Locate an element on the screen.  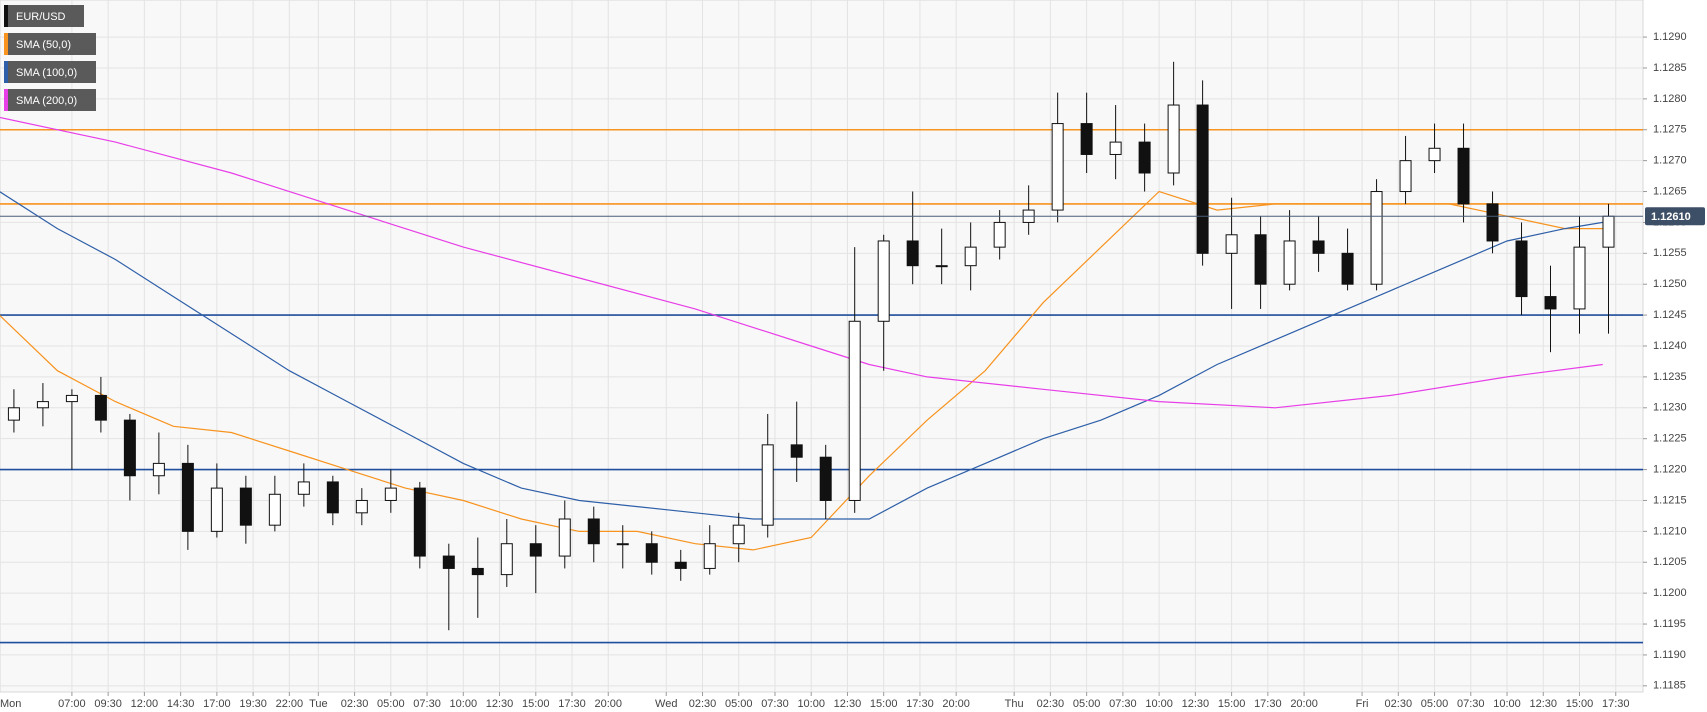
x-tick-label: 14:30 is located at coordinates (181, 704).